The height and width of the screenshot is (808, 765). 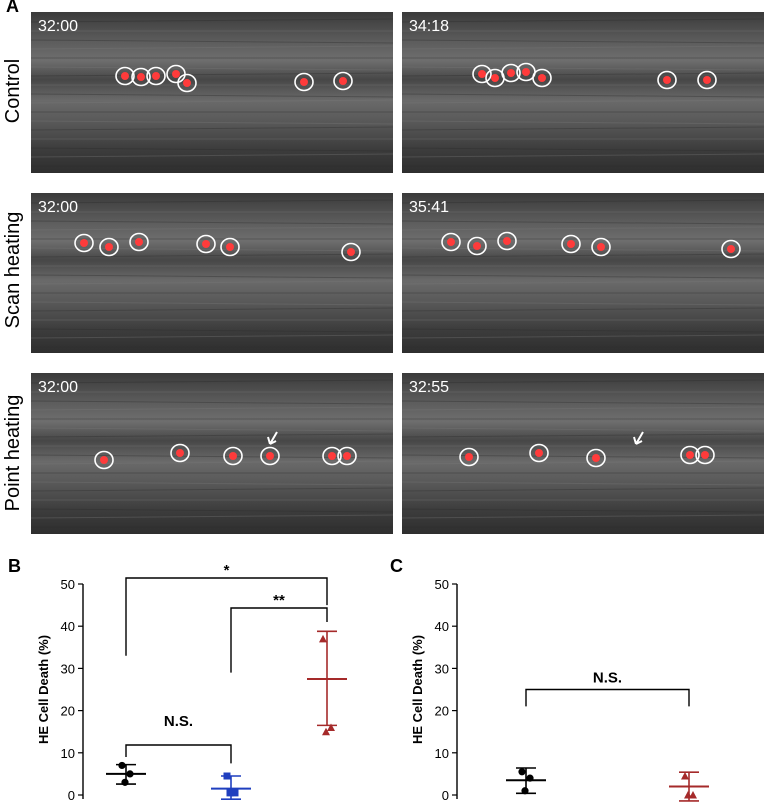 What do you see at coordinates (429, 26) in the screenshot?
I see `timestamp-label: 34:18` at bounding box center [429, 26].